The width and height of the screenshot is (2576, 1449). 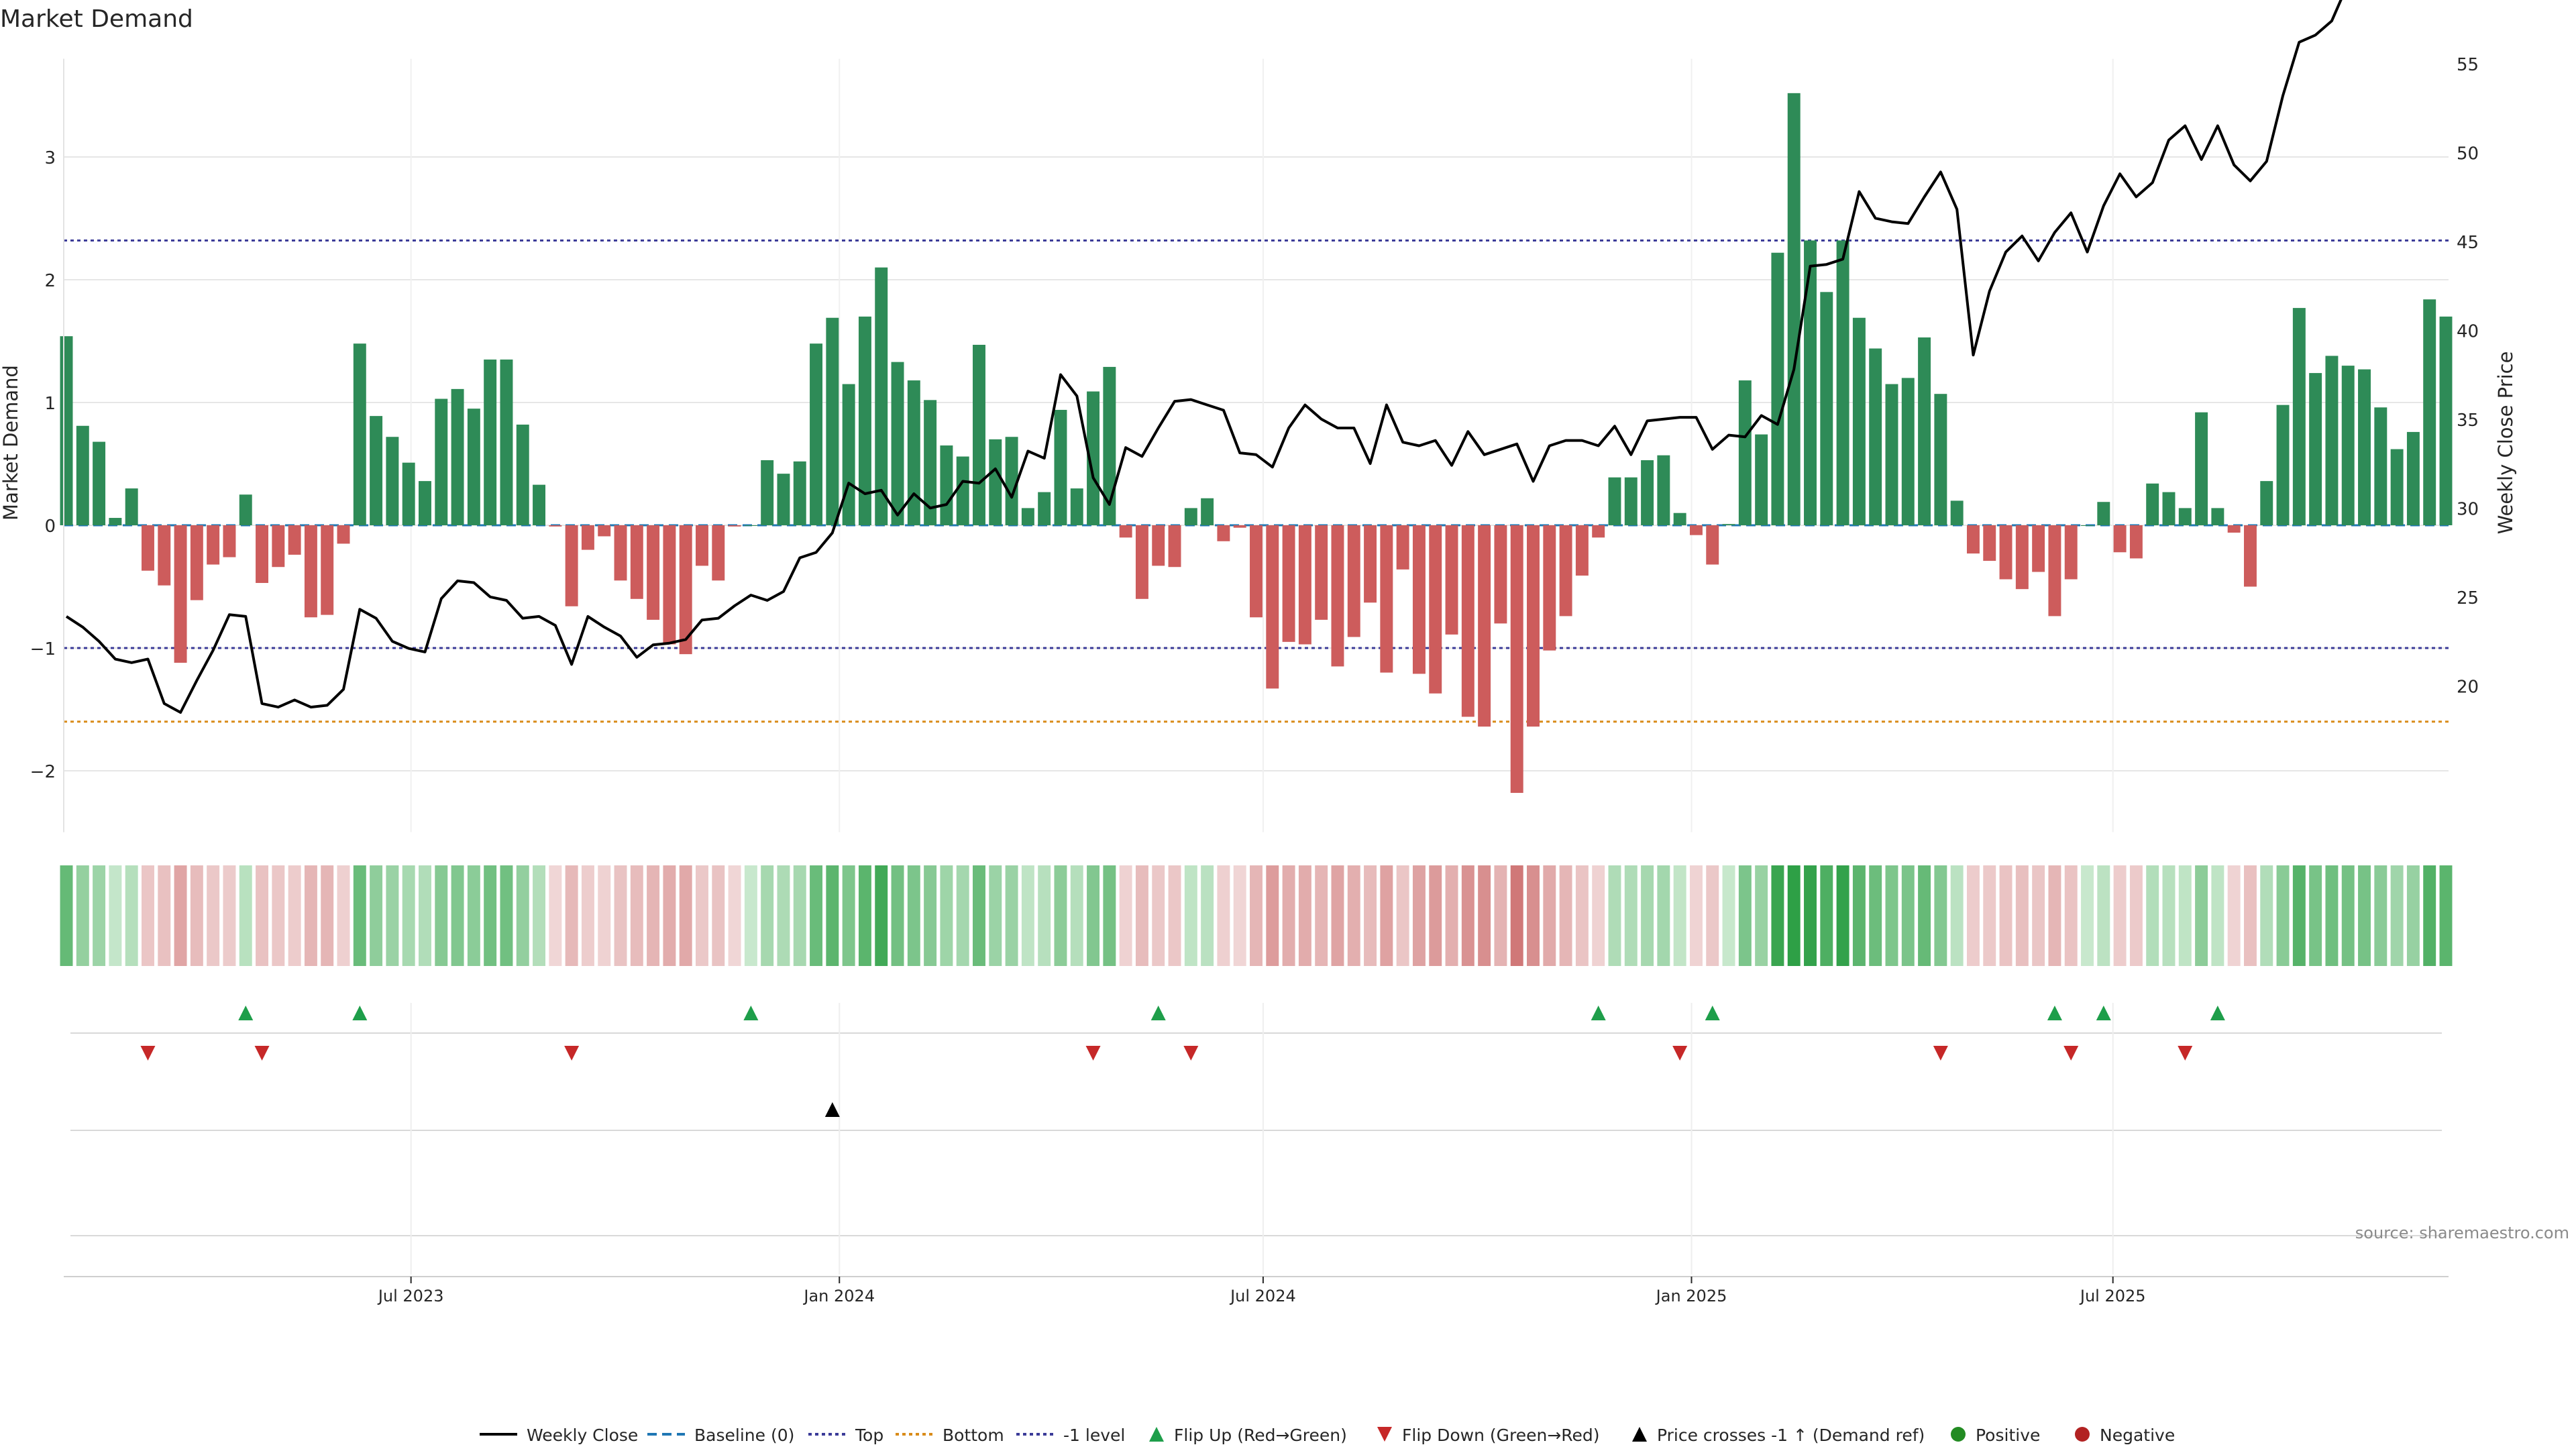 What do you see at coordinates (838, 1296) in the screenshot?
I see `x-tick-label: Jan 2024` at bounding box center [838, 1296].